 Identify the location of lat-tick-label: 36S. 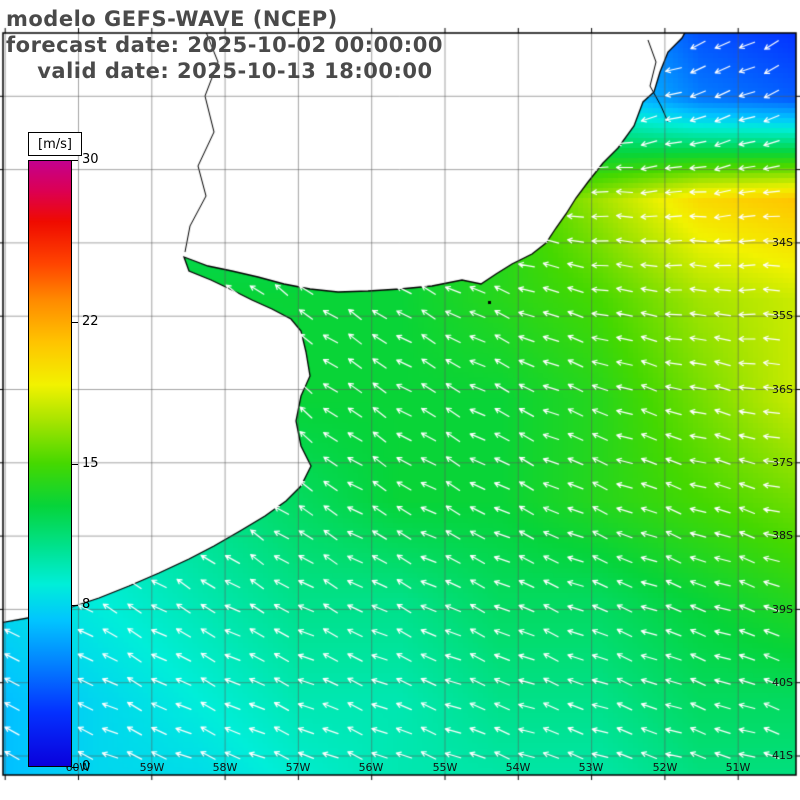
(782, 389).